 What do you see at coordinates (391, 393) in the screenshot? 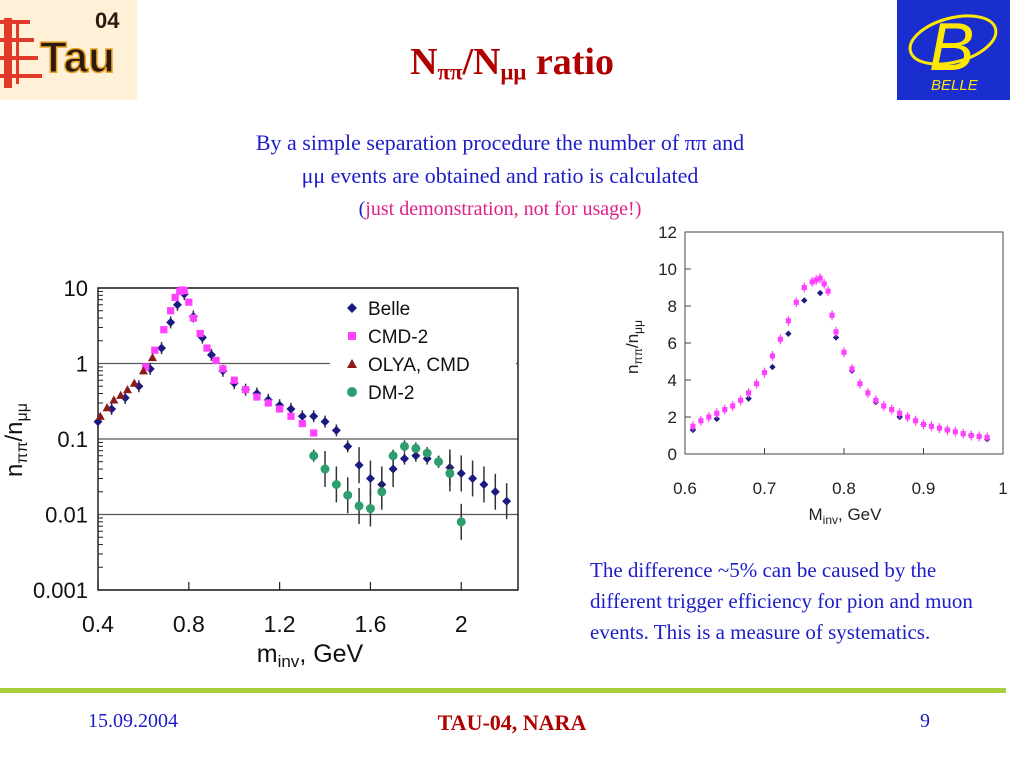
I see `legend-label: DM-2` at bounding box center [391, 393].